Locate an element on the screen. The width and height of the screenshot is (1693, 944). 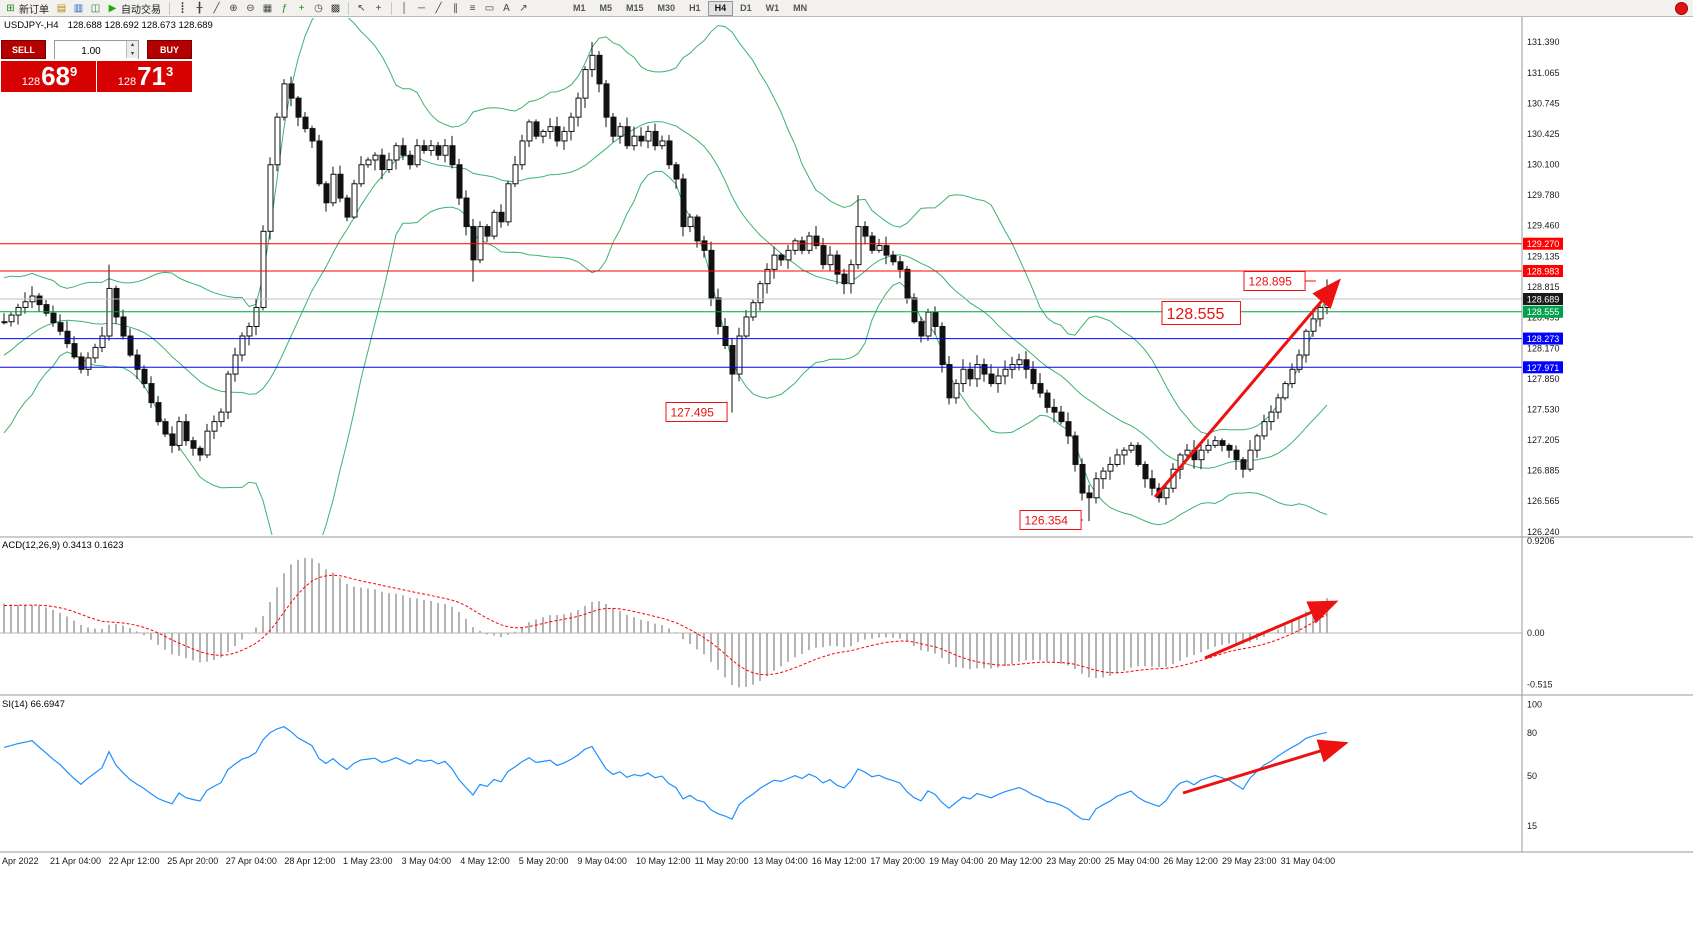
fibonacci-icon: ≡ is located at coordinates (472, 8).